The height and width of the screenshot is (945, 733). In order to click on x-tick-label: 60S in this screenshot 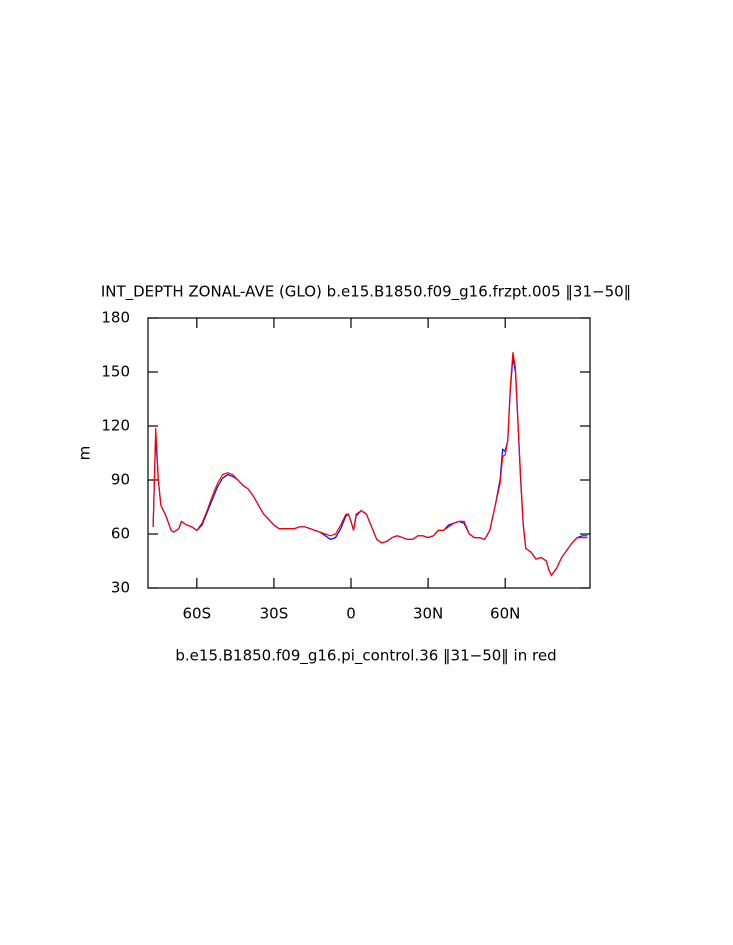, I will do `click(197, 614)`.